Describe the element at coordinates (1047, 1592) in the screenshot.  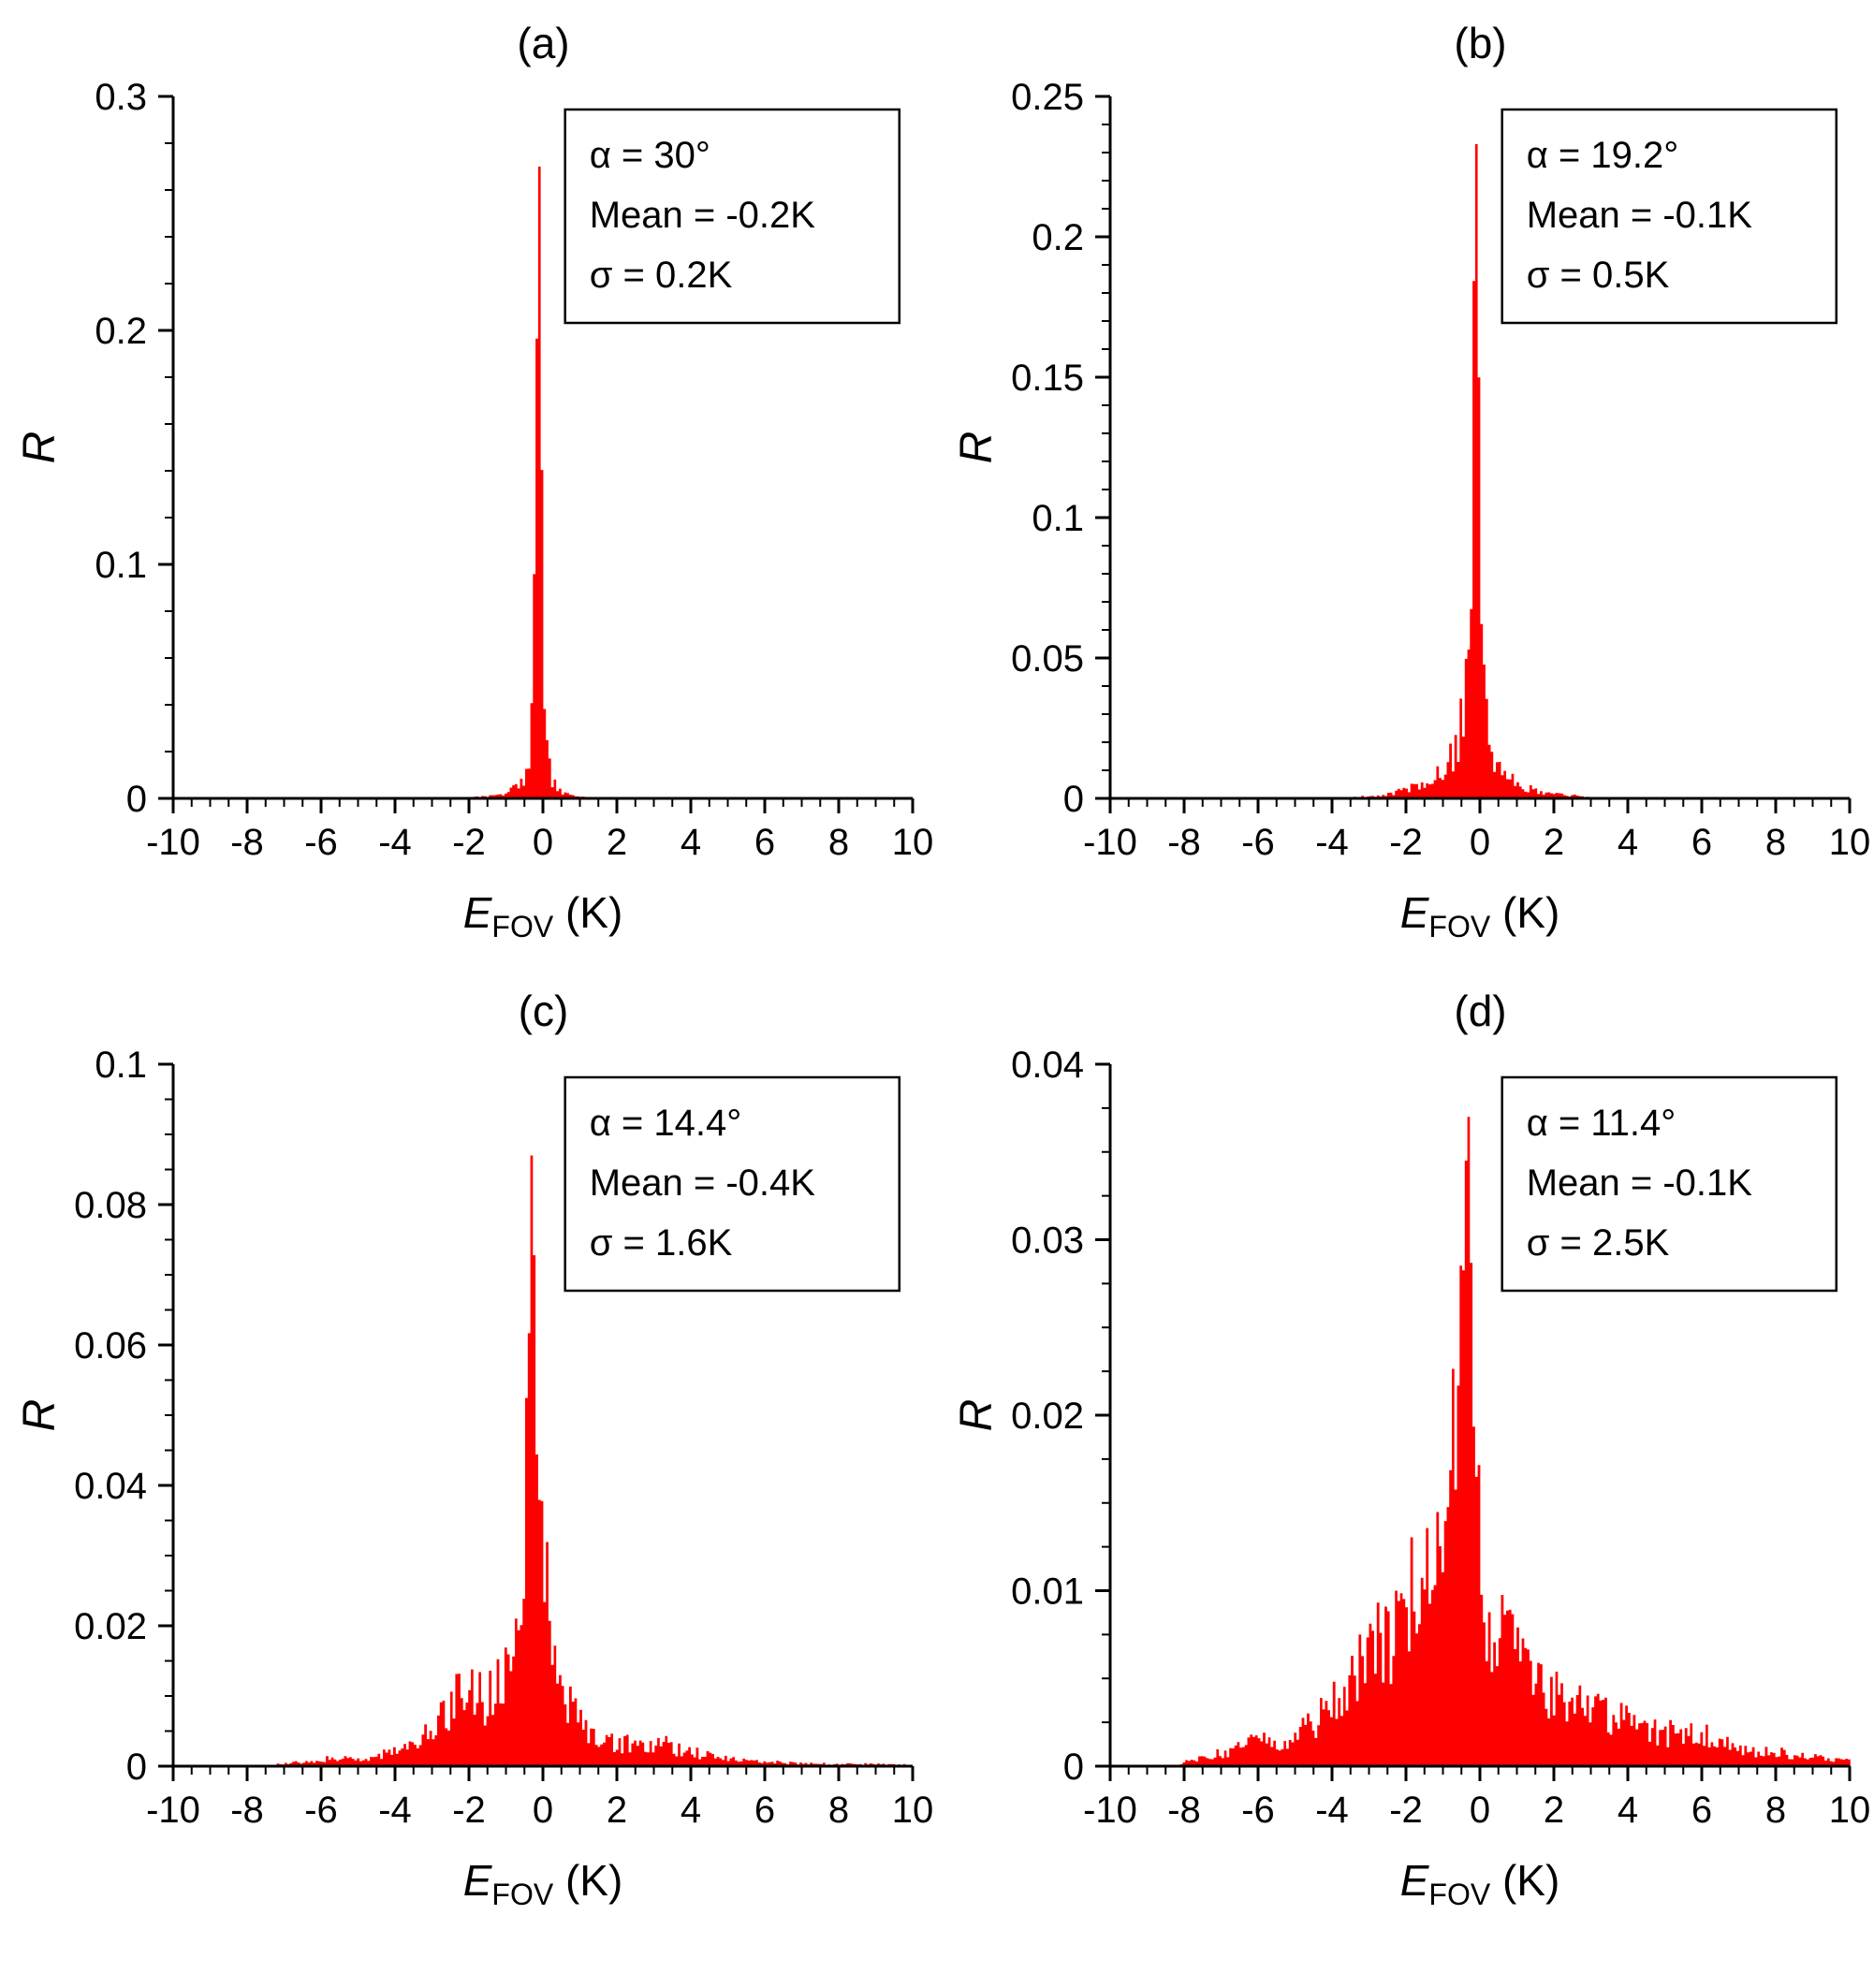
I see `y-tick-label: 0.01` at that location.